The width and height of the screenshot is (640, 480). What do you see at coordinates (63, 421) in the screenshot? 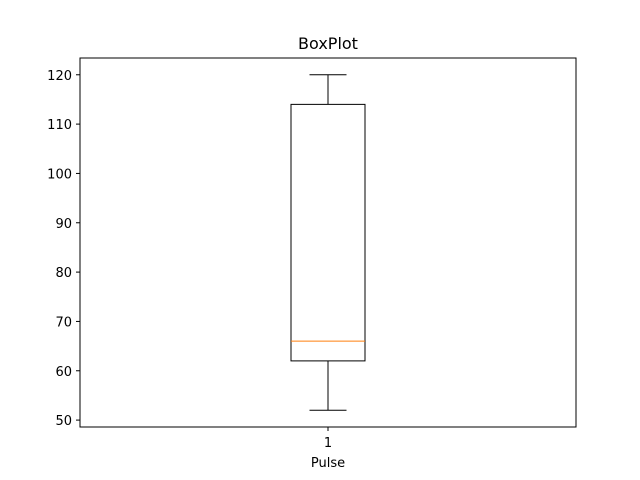
I see `y-tick-label: 50` at bounding box center [63, 421].